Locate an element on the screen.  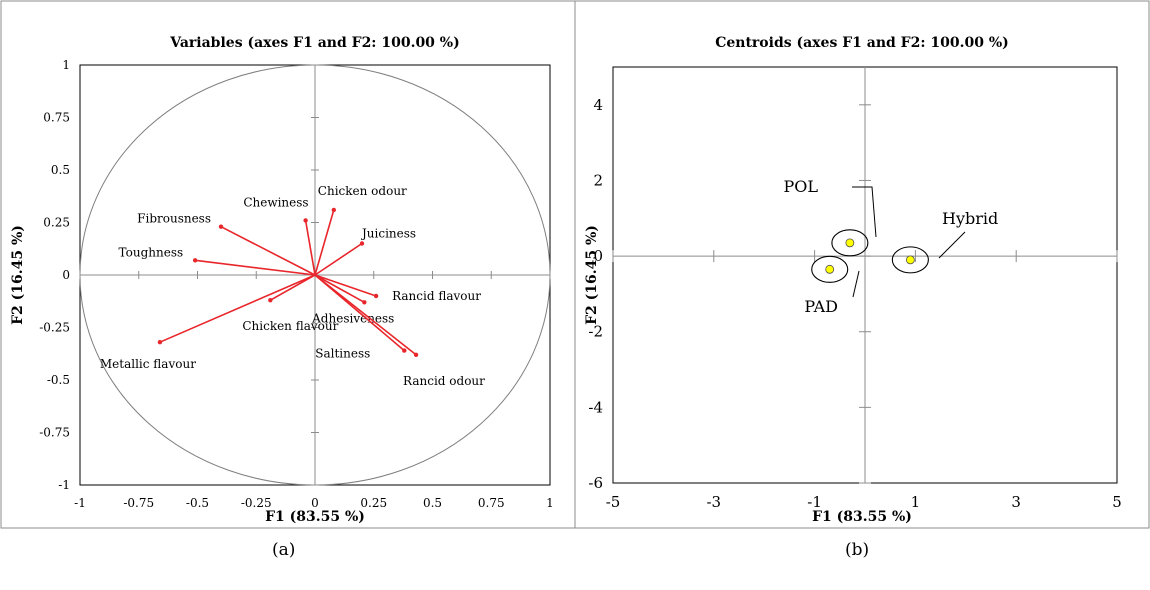
y-tick-label: -0.5 is located at coordinates (58, 380).